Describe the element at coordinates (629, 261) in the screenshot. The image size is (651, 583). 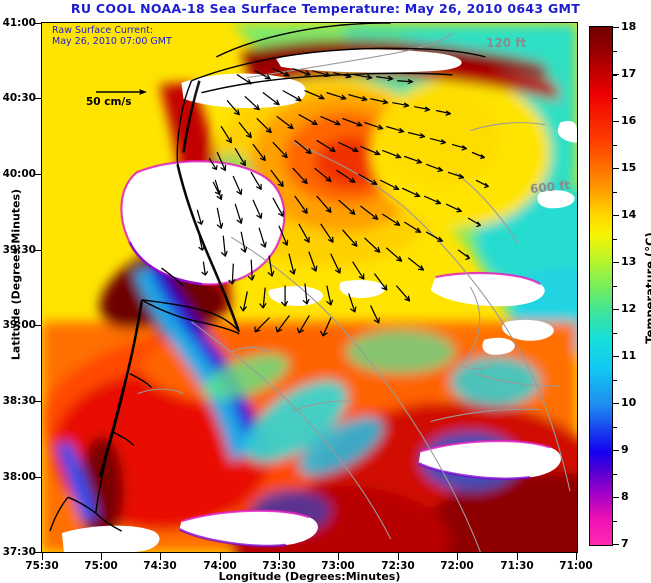
I see `colorbar-tick-label: 13` at that location.